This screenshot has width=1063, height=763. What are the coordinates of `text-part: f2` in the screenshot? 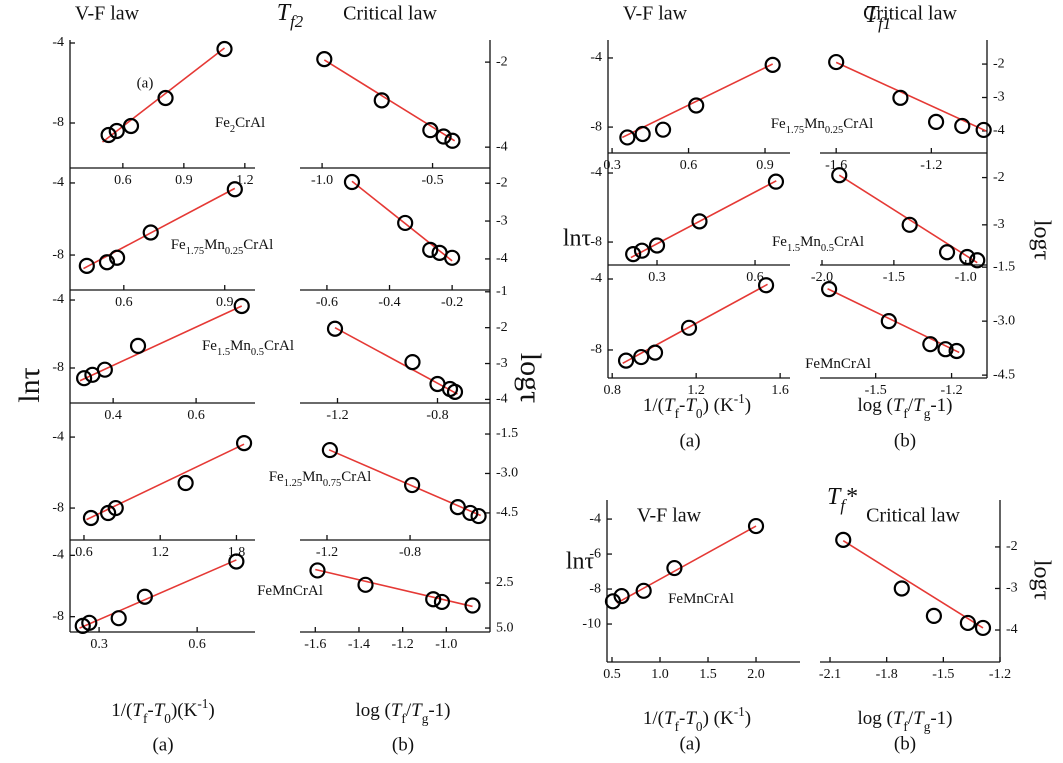 It's located at (297, 21).